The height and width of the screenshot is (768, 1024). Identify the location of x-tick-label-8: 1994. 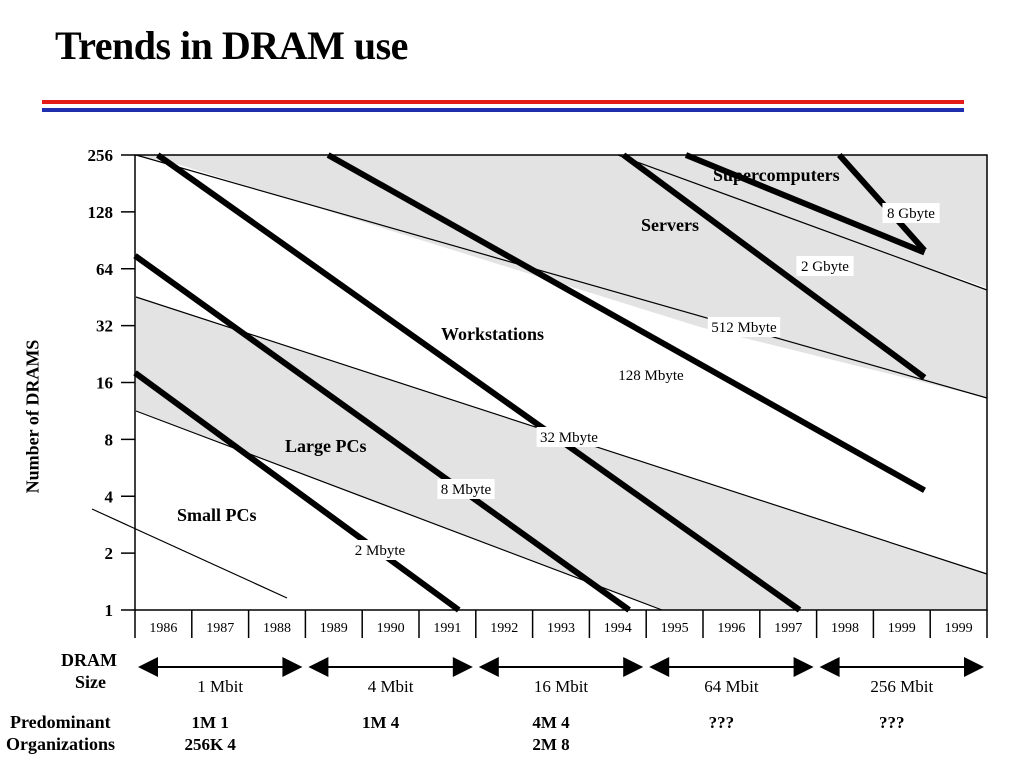
(618, 628).